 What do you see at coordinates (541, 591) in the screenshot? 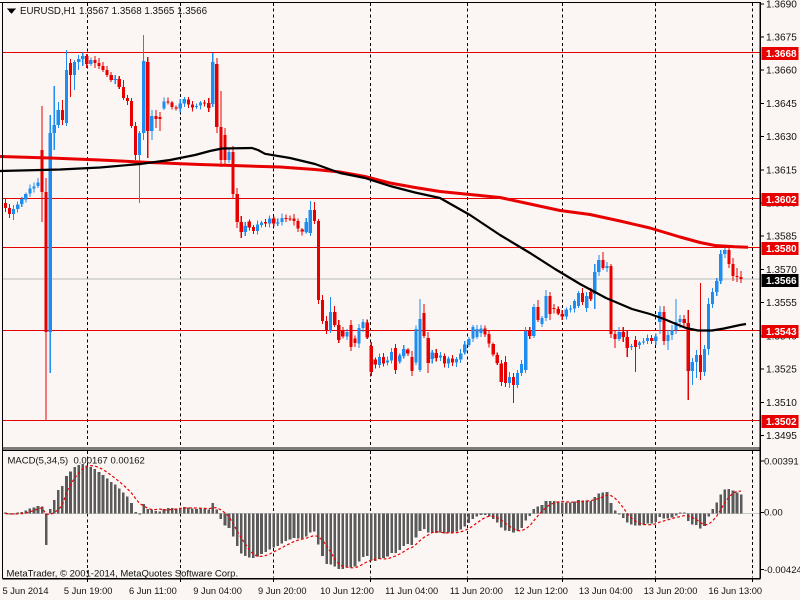
I see `svg-text: 12 Jun 12:00` at bounding box center [541, 591].